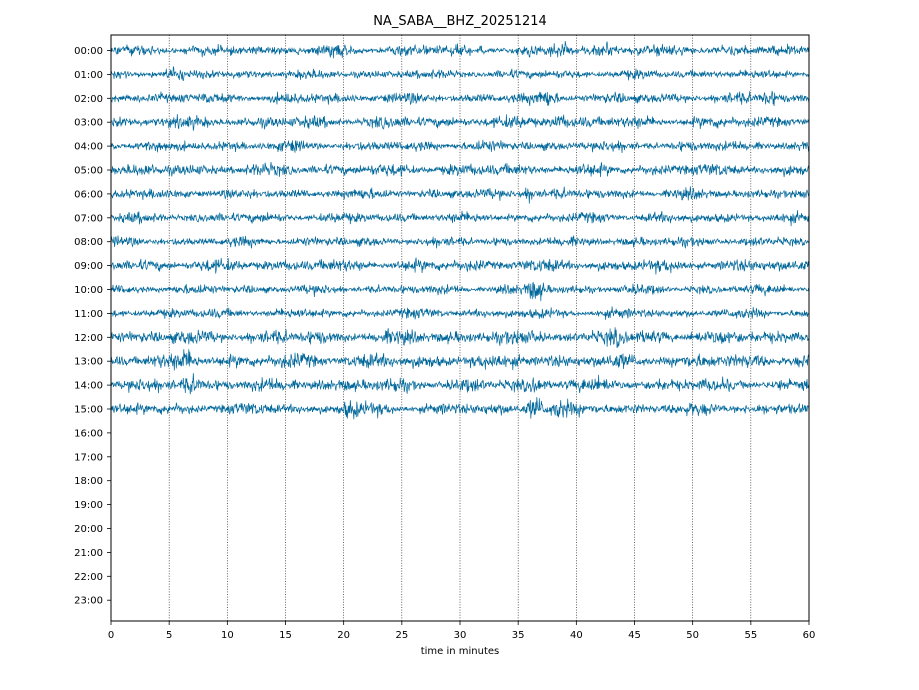 The image size is (919, 690). Describe the element at coordinates (88, 601) in the screenshot. I see `hour-label: 23:00` at that location.